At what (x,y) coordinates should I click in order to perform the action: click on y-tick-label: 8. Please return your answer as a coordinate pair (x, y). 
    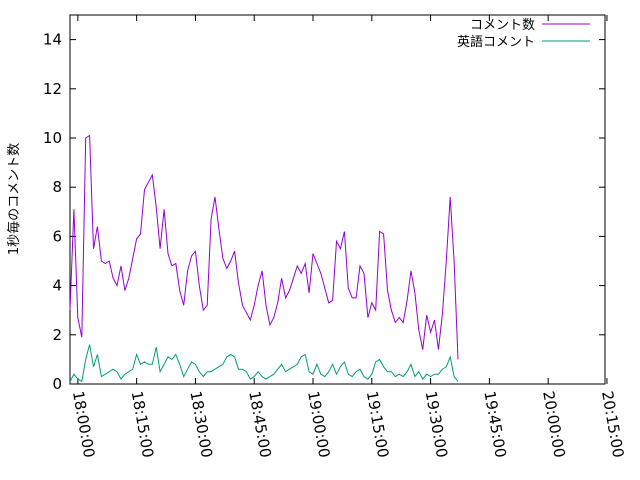
    Looking at the image, I should click on (57, 187).